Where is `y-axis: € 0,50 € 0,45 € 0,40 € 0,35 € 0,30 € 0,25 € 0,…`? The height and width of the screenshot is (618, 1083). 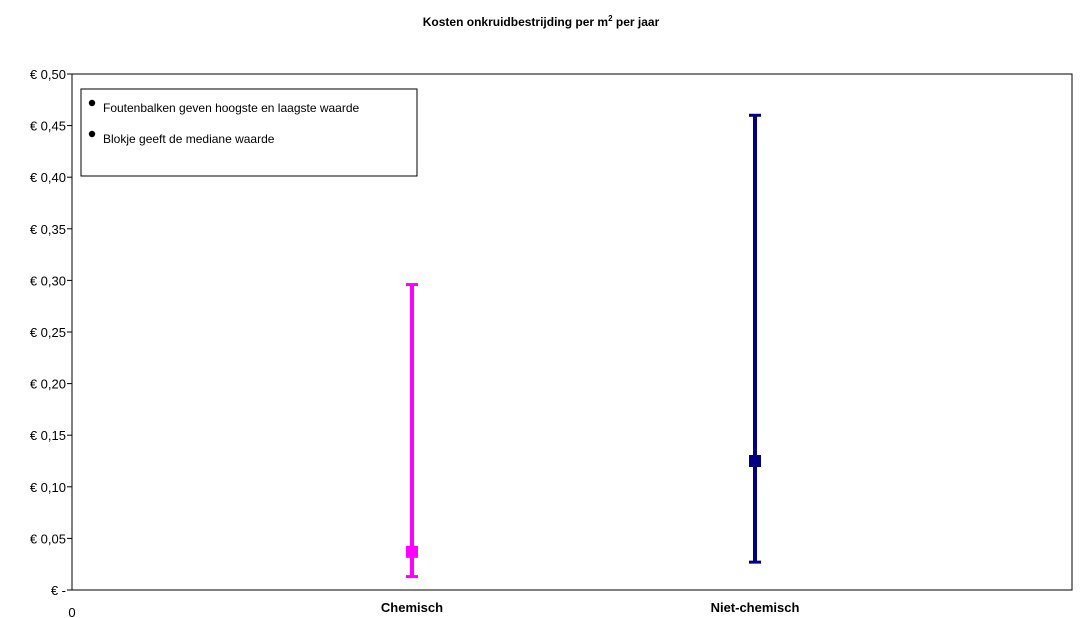
y-axis: € 0,50 € 0,45 € 0,40 € 0,35 € 0,30 € 0,25 € 0,… is located at coordinates (51, 332).